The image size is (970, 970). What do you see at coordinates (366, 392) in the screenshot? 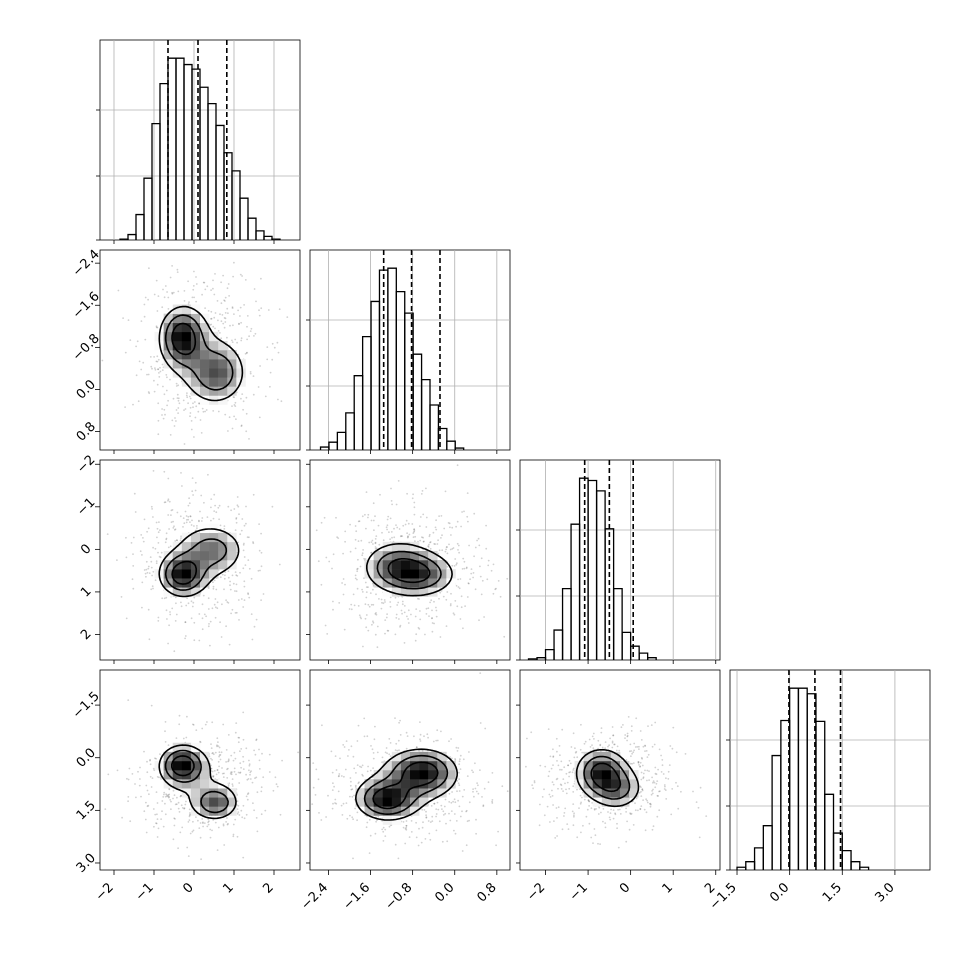
I see `hist-bar` at bounding box center [366, 392].